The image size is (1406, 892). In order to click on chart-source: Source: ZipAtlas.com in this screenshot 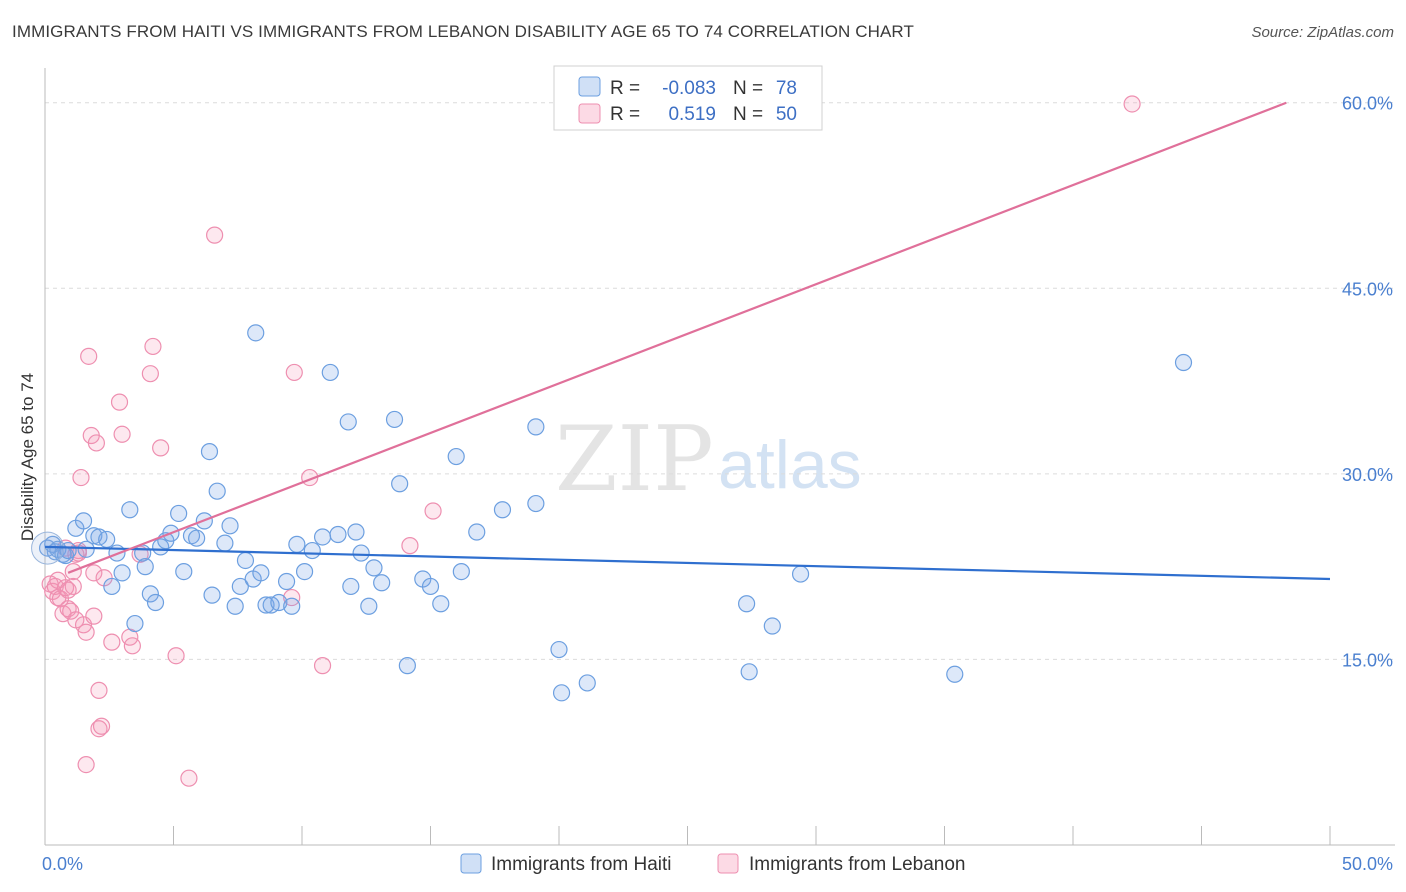, I will do `click(1322, 32)`.